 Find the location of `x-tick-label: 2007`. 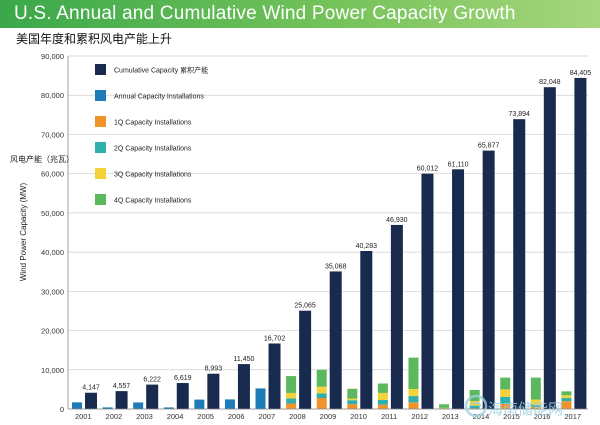

x-tick-label: 2007 is located at coordinates (266, 416).